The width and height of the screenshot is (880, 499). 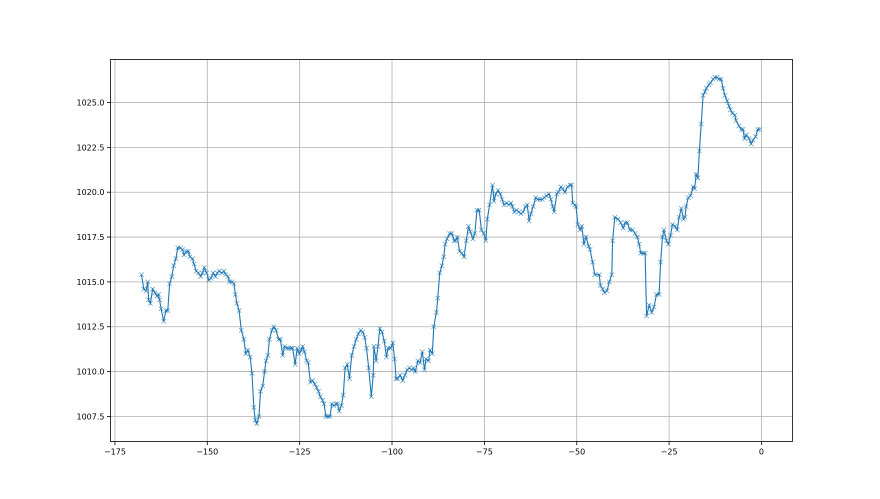 I want to click on y-tick-label: 1022.5, so click(x=91, y=147).